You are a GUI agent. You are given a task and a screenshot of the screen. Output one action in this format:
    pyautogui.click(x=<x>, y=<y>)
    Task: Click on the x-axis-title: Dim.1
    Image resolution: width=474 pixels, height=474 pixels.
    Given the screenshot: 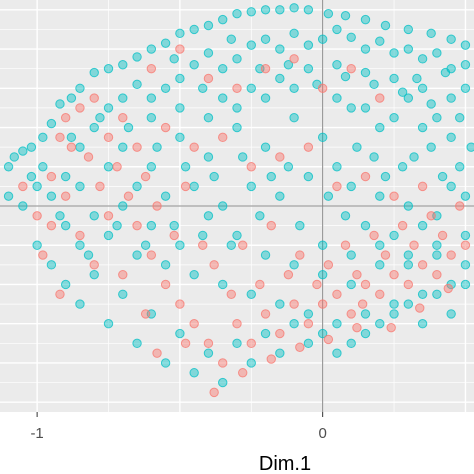 What is the action you would take?
    pyautogui.click(x=285, y=463)
    